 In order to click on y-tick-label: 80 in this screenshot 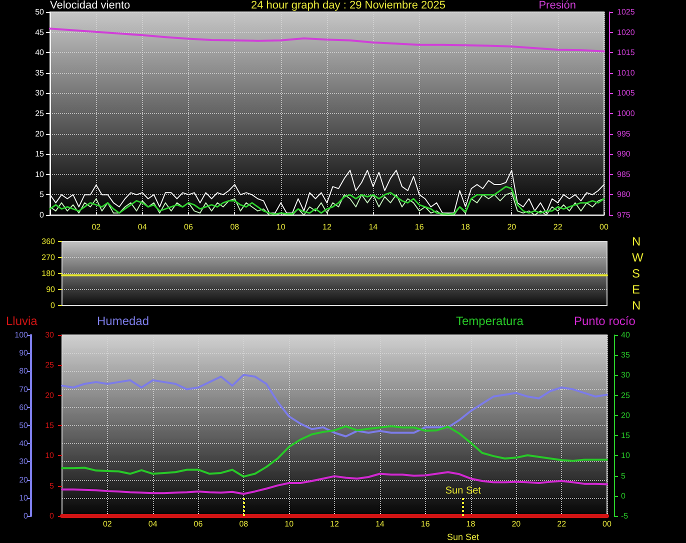, I will do `click(24, 371)`.